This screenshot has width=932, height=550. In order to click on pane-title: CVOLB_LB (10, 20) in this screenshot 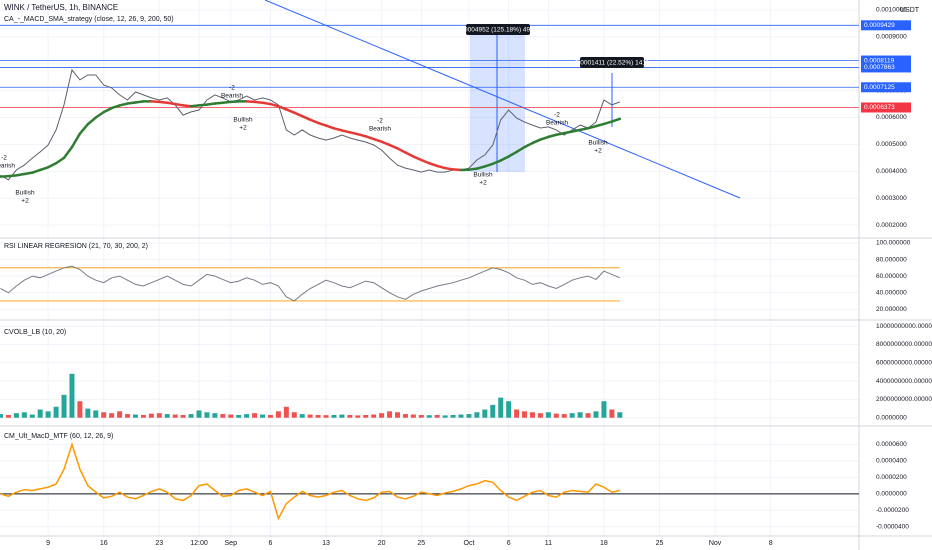, I will do `click(35, 332)`.